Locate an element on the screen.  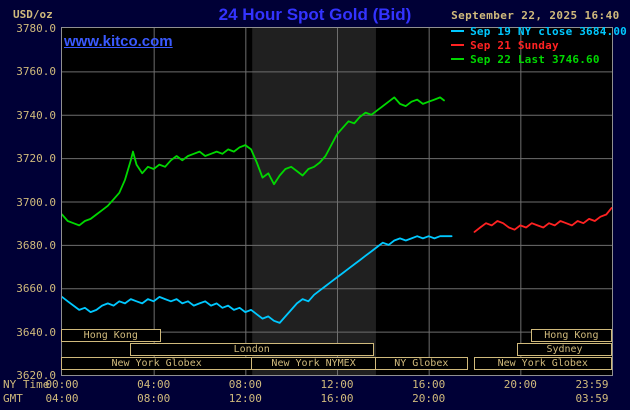
session-box: New York NYMEX is located at coordinates (313, 363).